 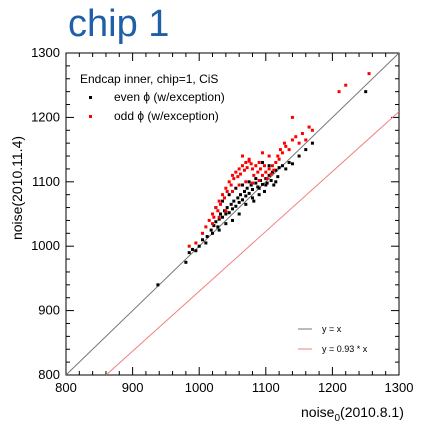 I want to click on legend-label-identity: y = x, so click(x=332, y=329).